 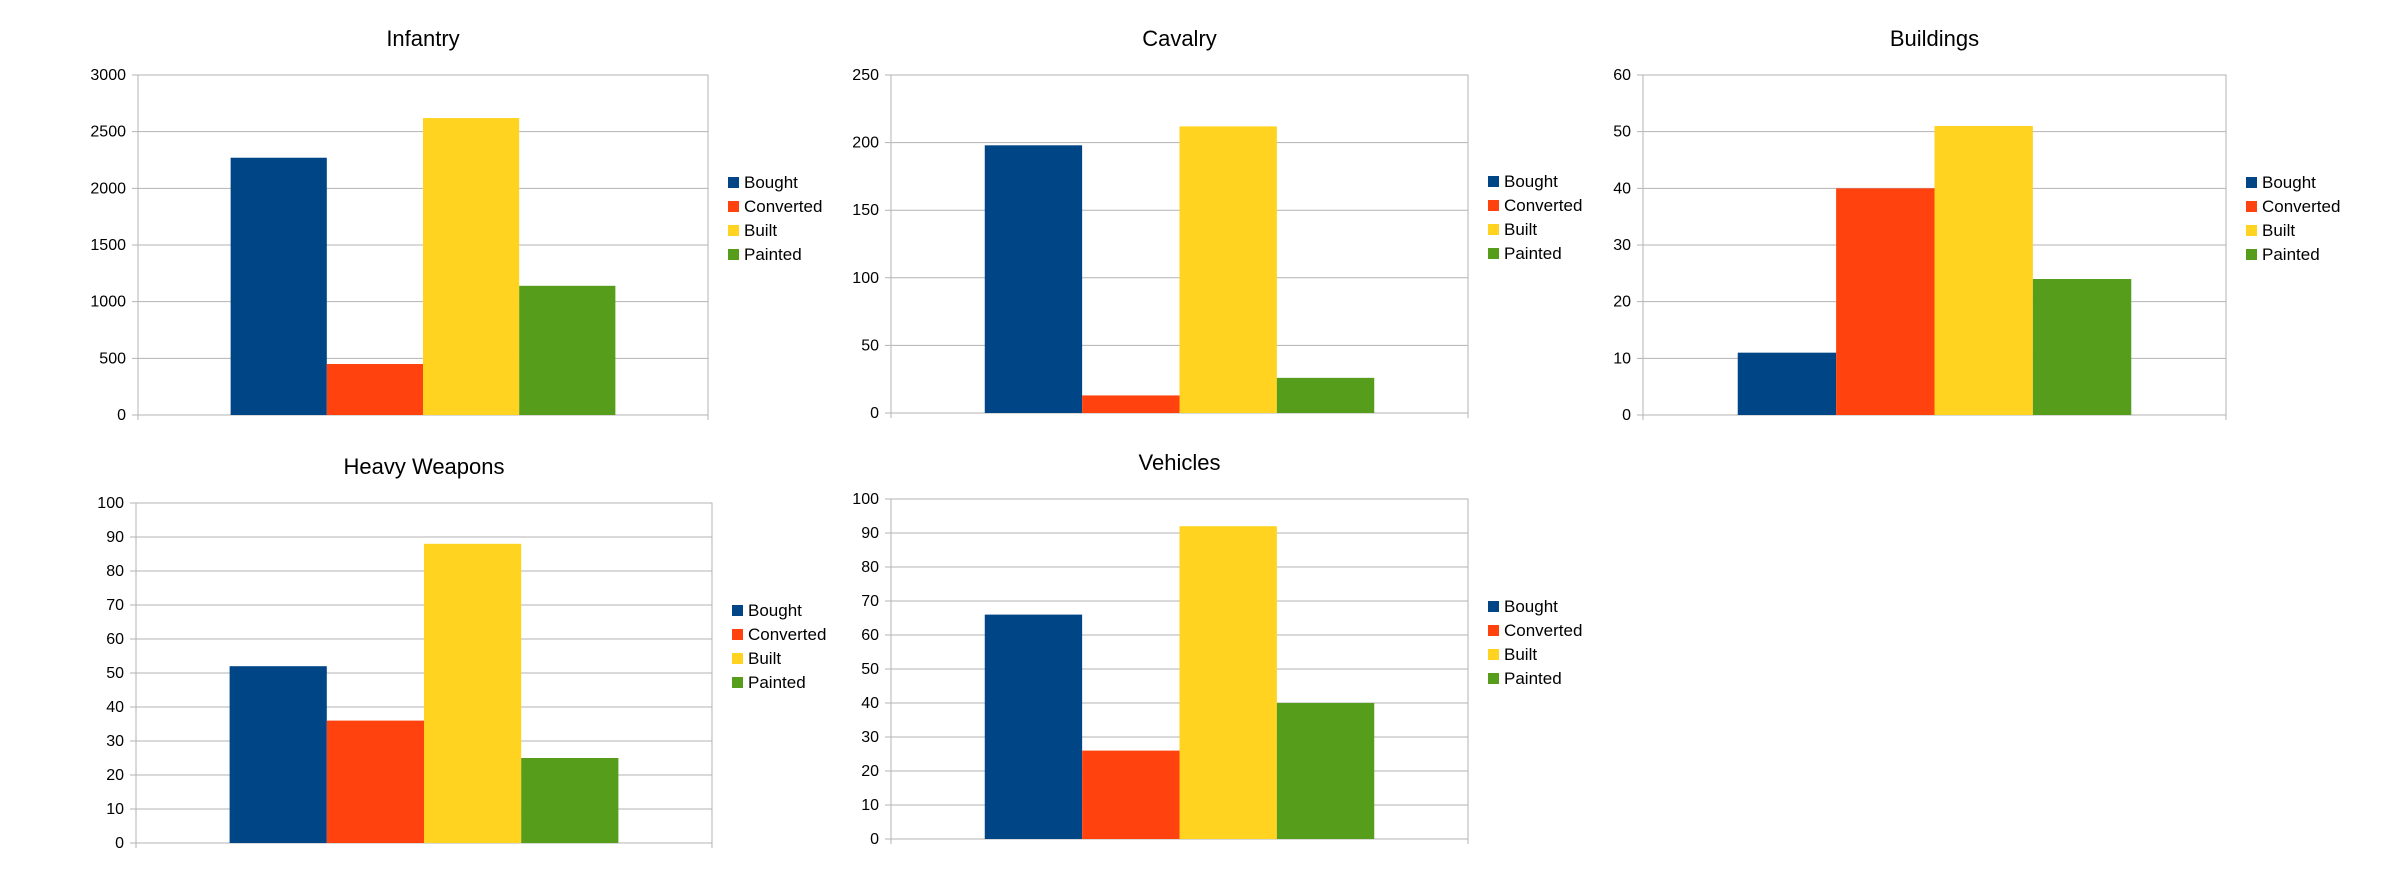 What do you see at coordinates (108, 302) in the screenshot?
I see `y-tick-label: 1000` at bounding box center [108, 302].